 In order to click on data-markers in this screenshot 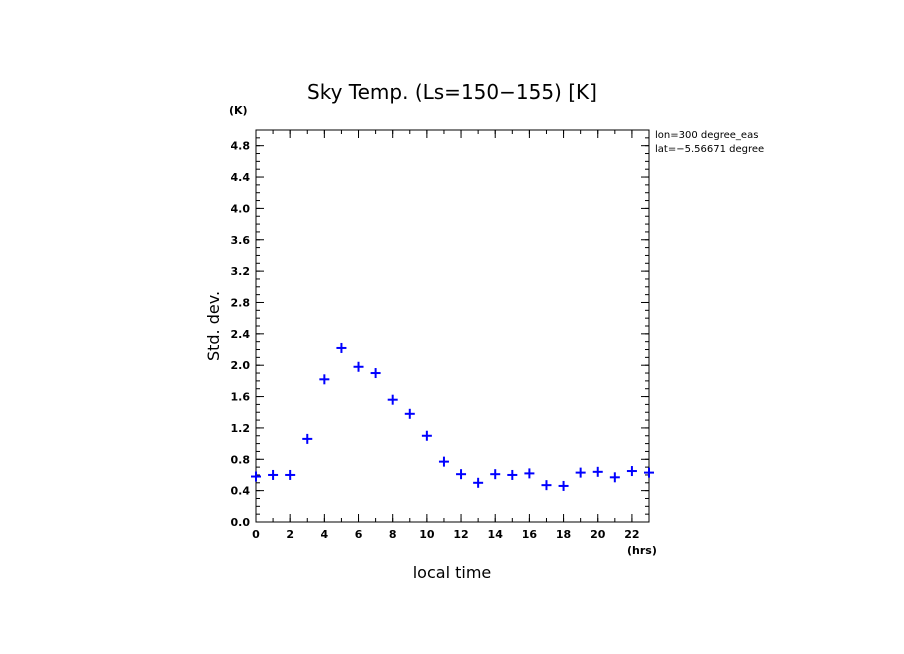, I will do `click(452, 416)`.